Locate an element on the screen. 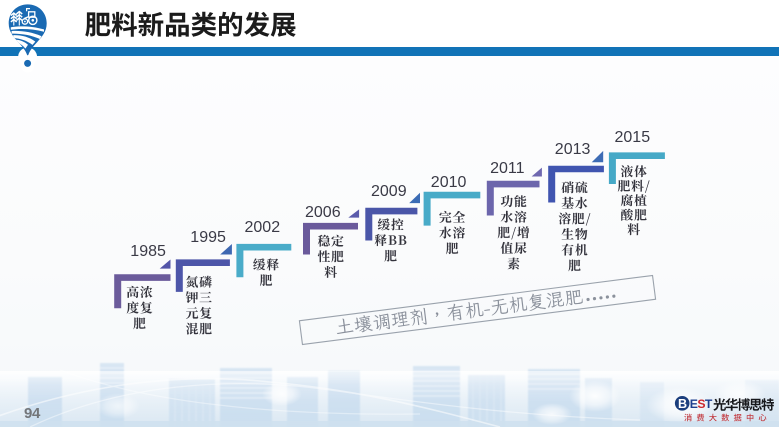 The width and height of the screenshot is (779, 427). svg-text: B is located at coordinates (682, 404).